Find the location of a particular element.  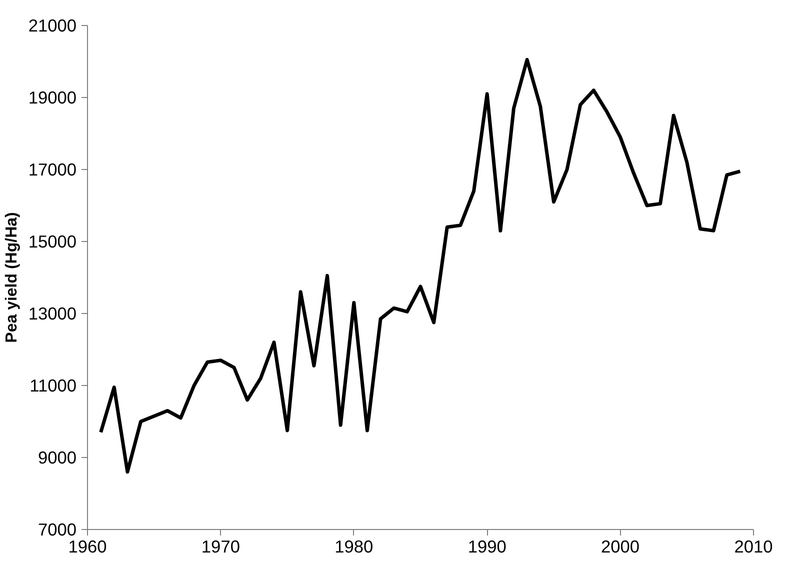

x-tick-label: 2010 is located at coordinates (753, 546).